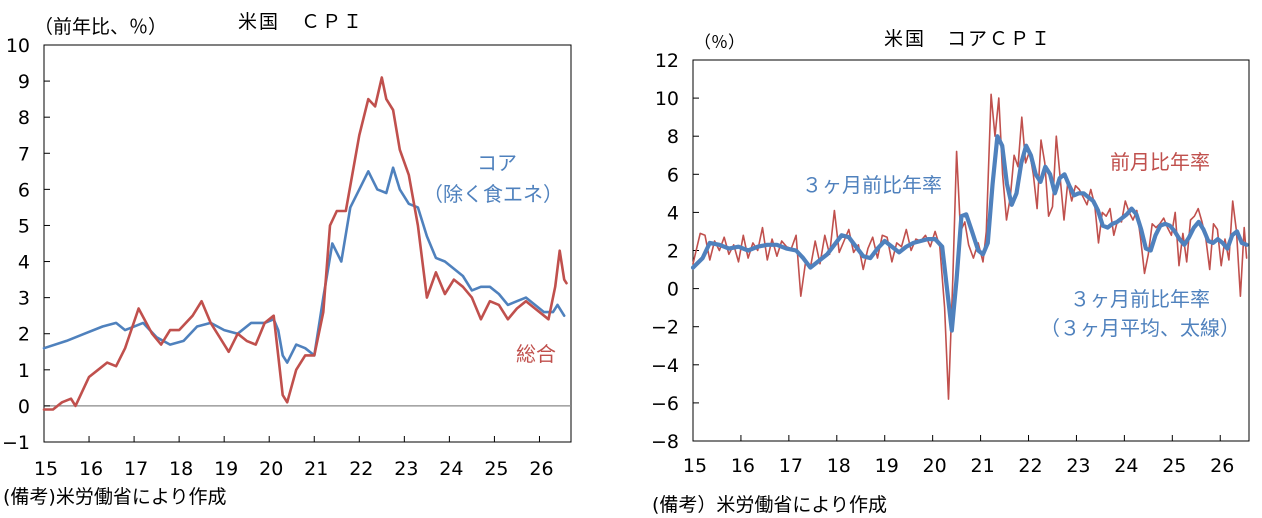  Describe the element at coordinates (24, 154) in the screenshot. I see `y-tick-label: 7` at that location.